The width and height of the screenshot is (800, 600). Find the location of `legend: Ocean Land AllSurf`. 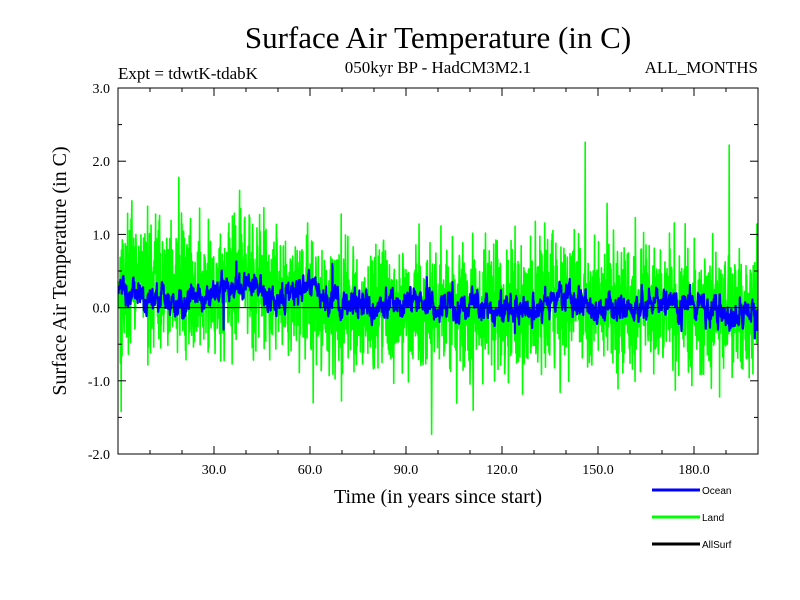

legend: Ocean Land AllSurf is located at coordinates (692, 518).